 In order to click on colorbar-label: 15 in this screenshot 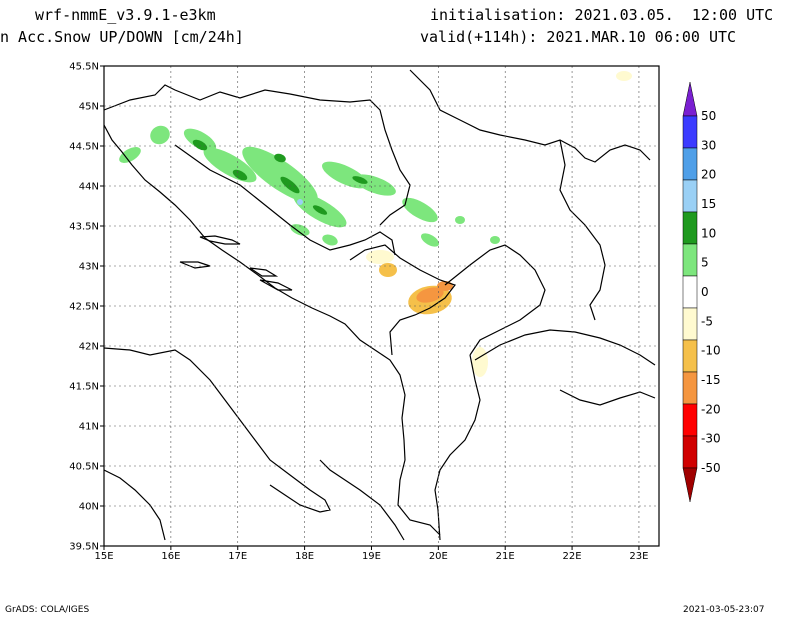, I will do `click(708, 204)`.